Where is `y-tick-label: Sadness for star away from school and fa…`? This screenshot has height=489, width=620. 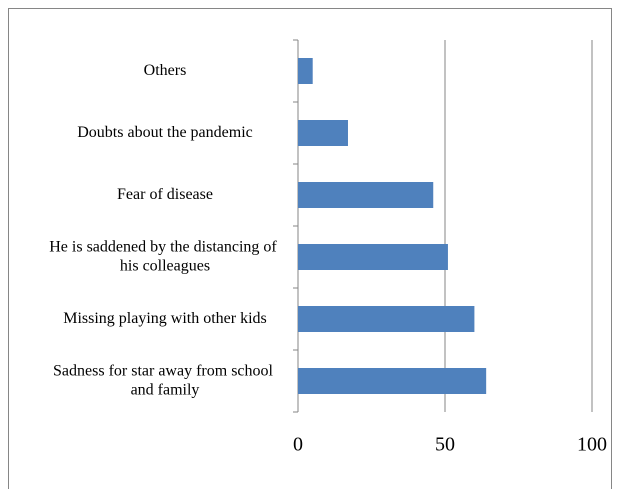 y-tick-label: Sadness for star away from school and fa… is located at coordinates (165, 380).